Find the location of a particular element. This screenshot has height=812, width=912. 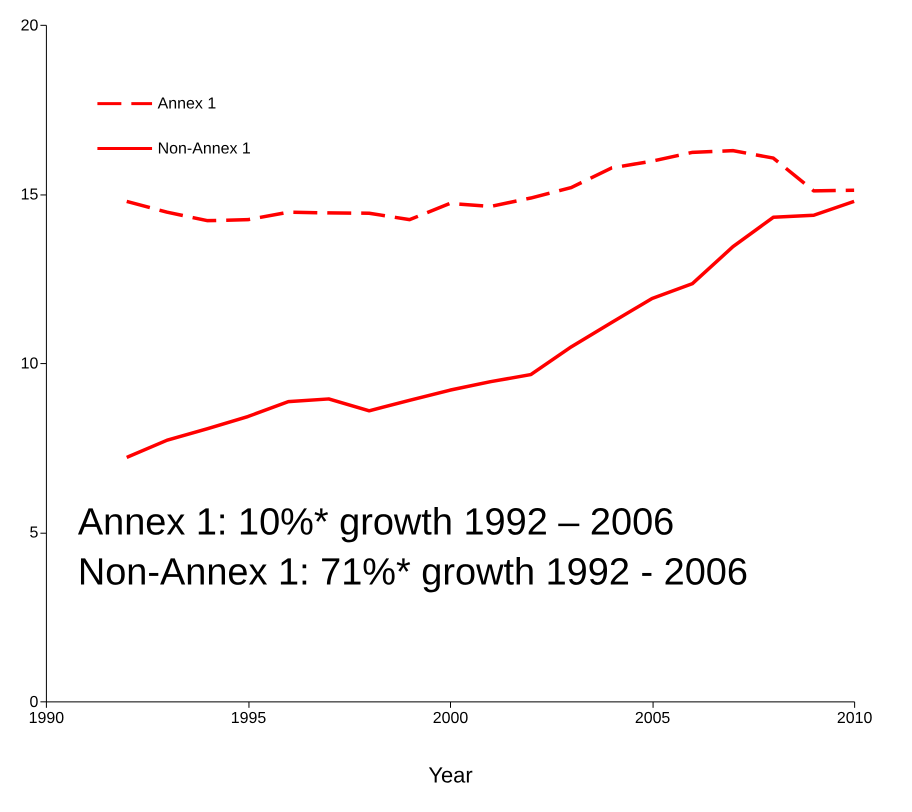

x-tick-label: 2005 is located at coordinates (652, 718).